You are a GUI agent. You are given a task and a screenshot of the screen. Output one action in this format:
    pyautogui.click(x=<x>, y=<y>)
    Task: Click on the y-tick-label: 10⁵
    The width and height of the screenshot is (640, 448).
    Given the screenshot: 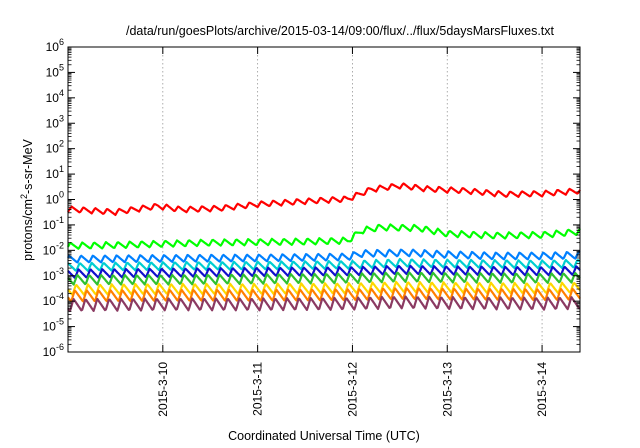 What is the action you would take?
    pyautogui.click(x=55, y=70)
    